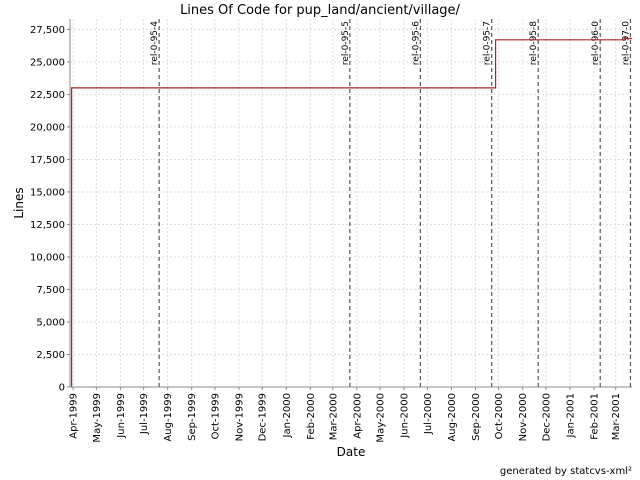 The image size is (640, 480). Describe the element at coordinates (192, 417) in the screenshot. I see `x-tick-label: Sep-1999` at that location.